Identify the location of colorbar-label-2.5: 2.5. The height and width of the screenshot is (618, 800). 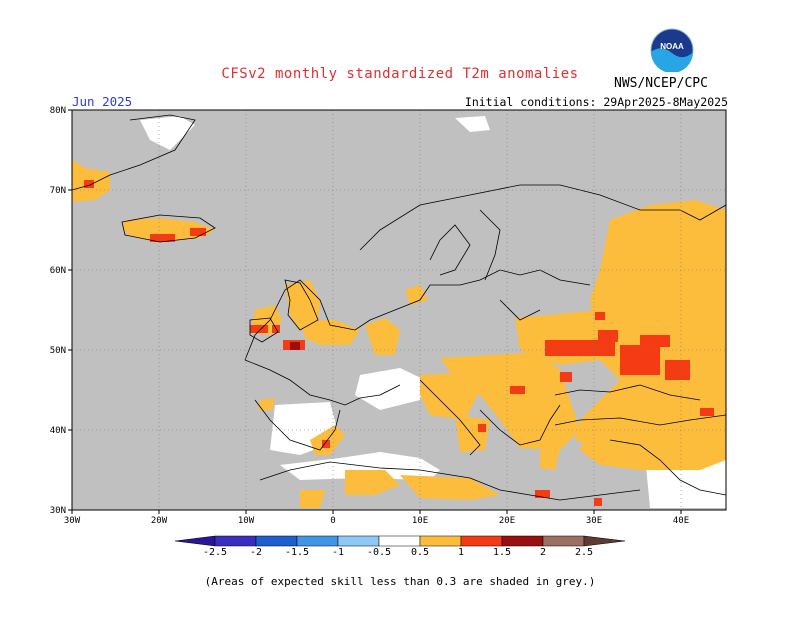
(584, 552).